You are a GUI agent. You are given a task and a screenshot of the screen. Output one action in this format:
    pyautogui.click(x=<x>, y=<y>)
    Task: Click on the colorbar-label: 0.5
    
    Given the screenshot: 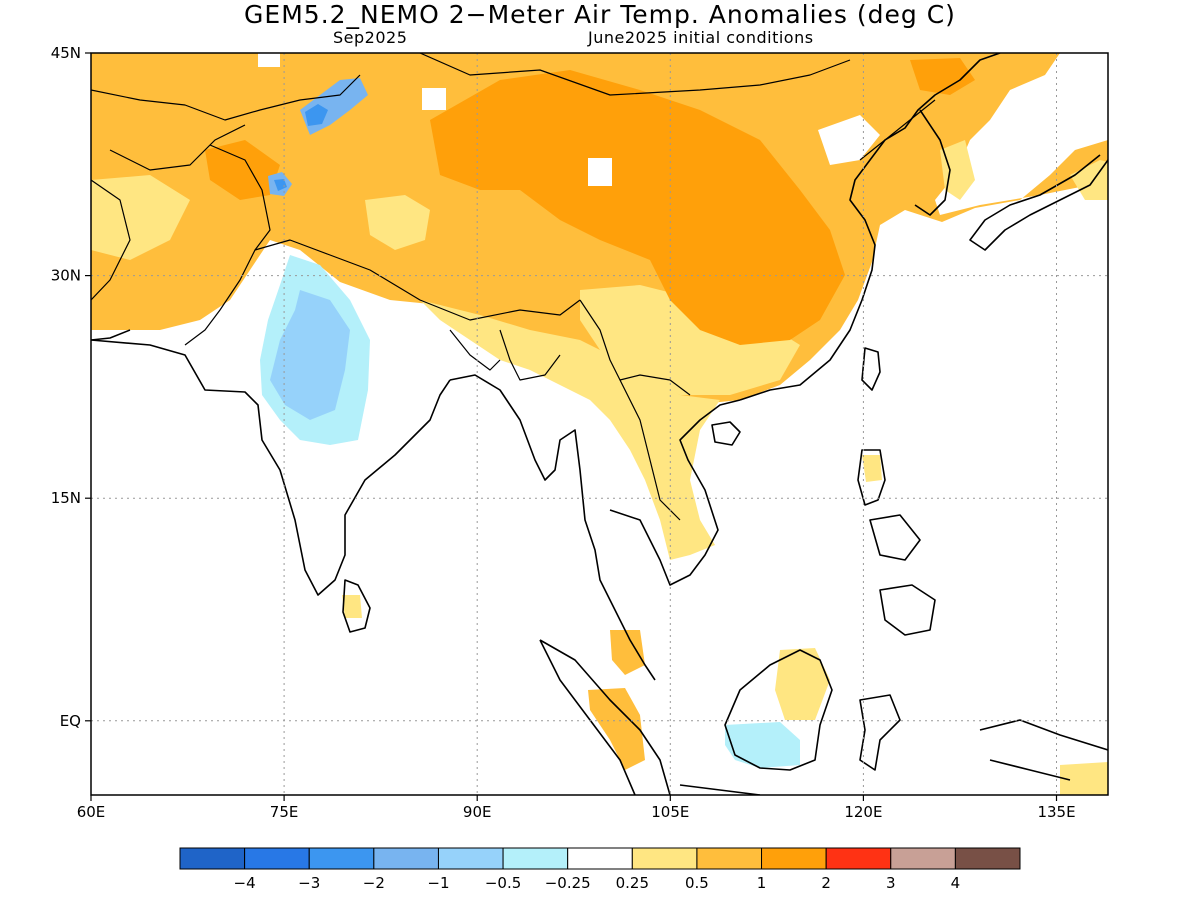 What is the action you would take?
    pyautogui.click(x=697, y=883)
    